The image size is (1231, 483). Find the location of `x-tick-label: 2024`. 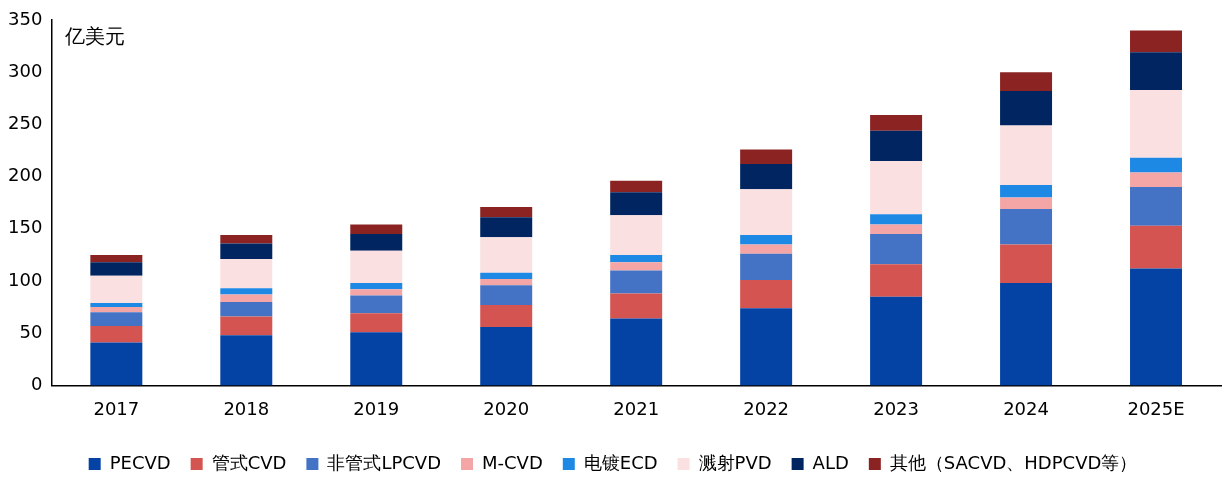

x-tick-label: 2024 is located at coordinates (1026, 408).